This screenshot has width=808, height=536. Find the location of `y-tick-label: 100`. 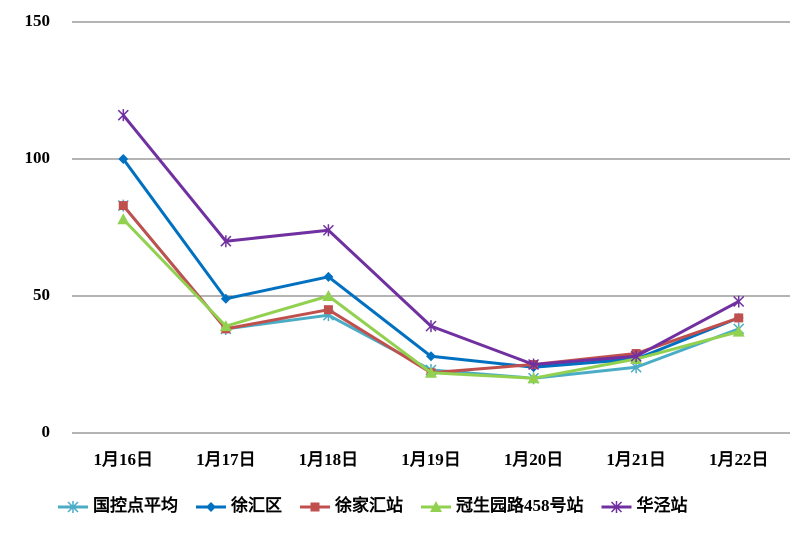

y-tick-label: 100 is located at coordinates (38, 157).